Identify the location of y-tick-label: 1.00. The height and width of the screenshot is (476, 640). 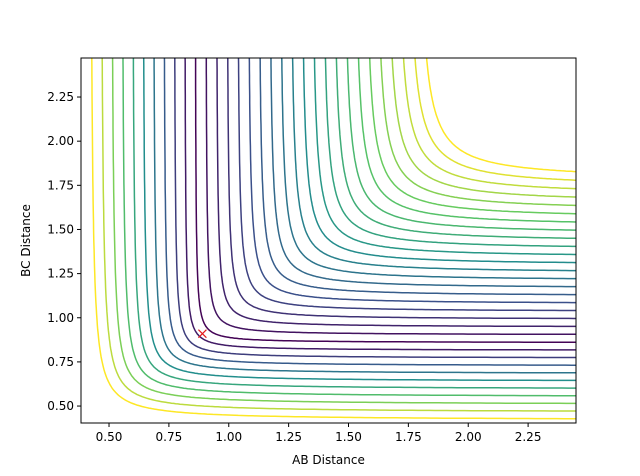
(60, 318).